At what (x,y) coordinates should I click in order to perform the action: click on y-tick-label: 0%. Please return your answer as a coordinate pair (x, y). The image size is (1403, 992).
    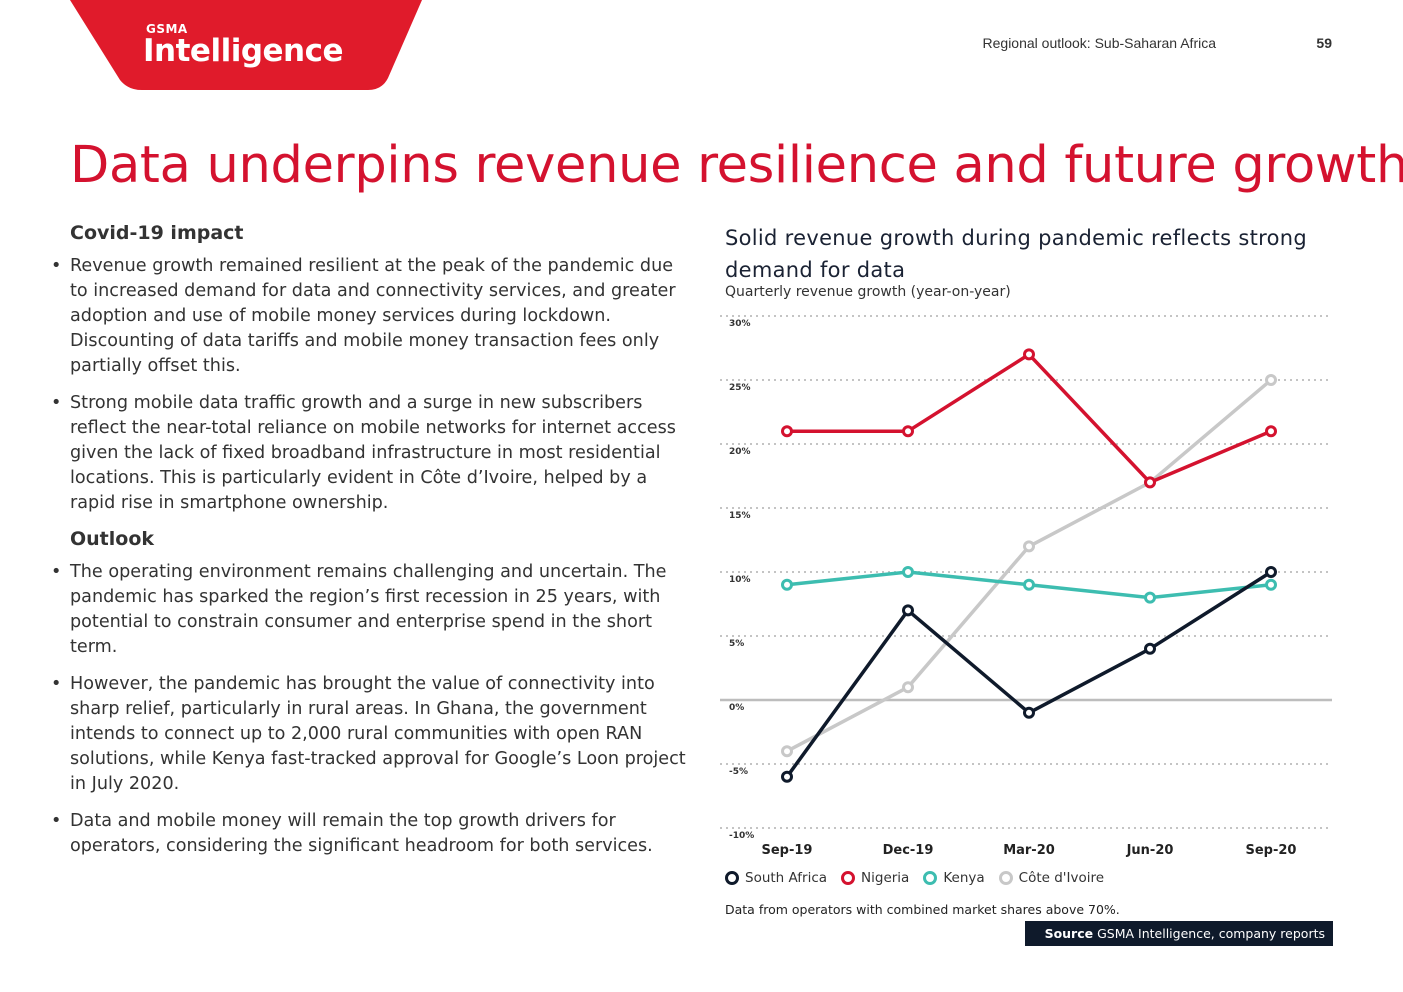
    Looking at the image, I should click on (736, 708).